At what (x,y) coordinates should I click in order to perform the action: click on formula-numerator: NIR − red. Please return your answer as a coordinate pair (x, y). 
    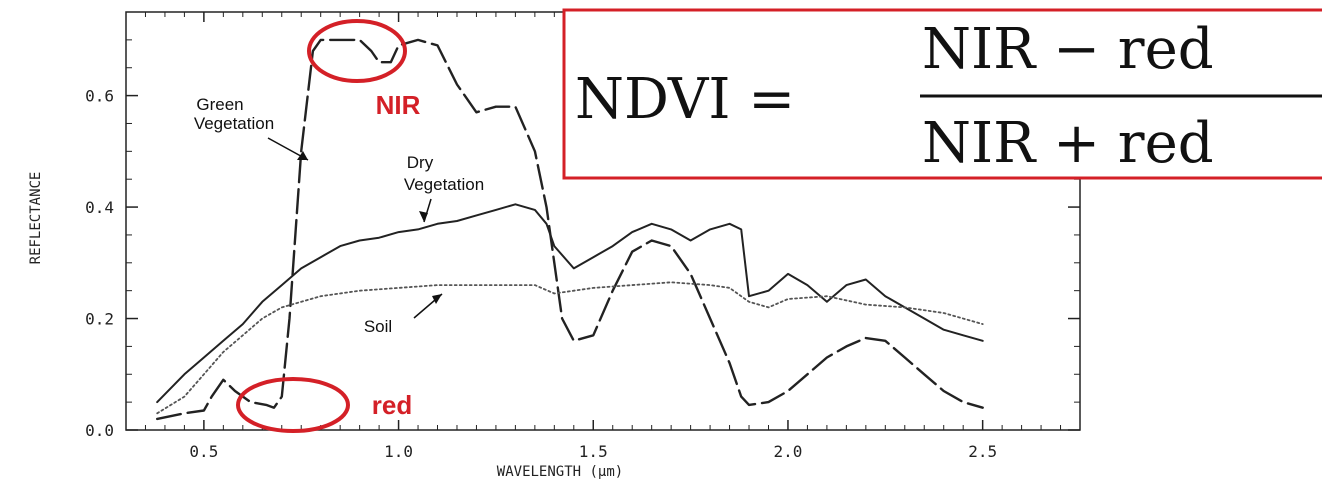
    Looking at the image, I should click on (1068, 49).